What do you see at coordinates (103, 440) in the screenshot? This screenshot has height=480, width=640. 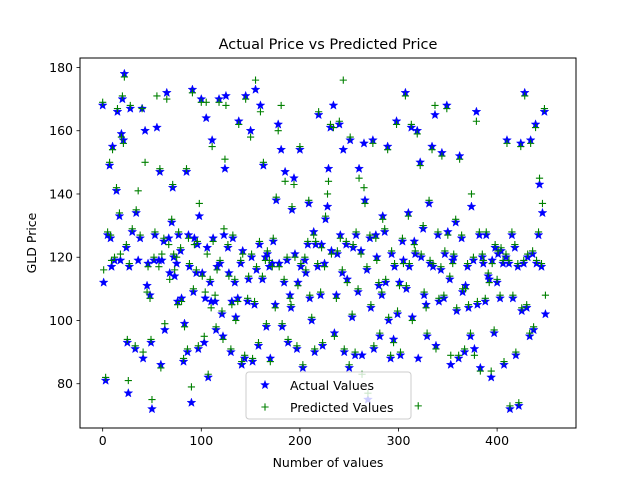 I see `x-tick-label: 0` at bounding box center [103, 440].